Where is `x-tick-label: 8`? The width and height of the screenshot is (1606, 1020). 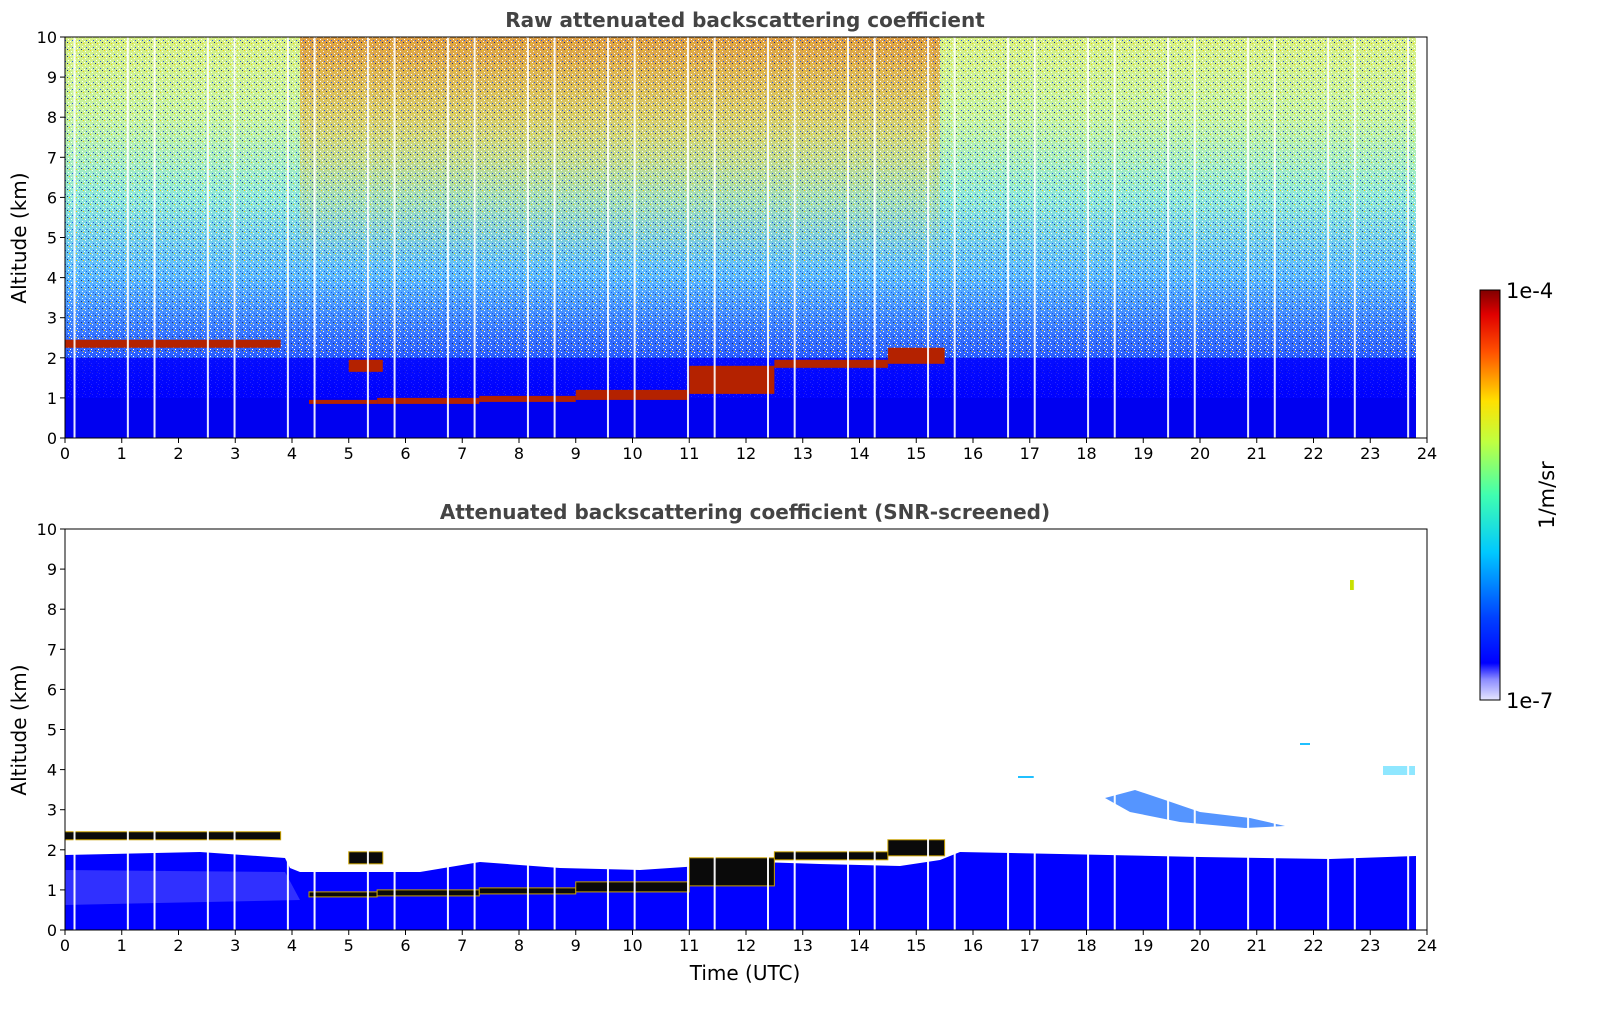
x-tick-label: 8 is located at coordinates (519, 453).